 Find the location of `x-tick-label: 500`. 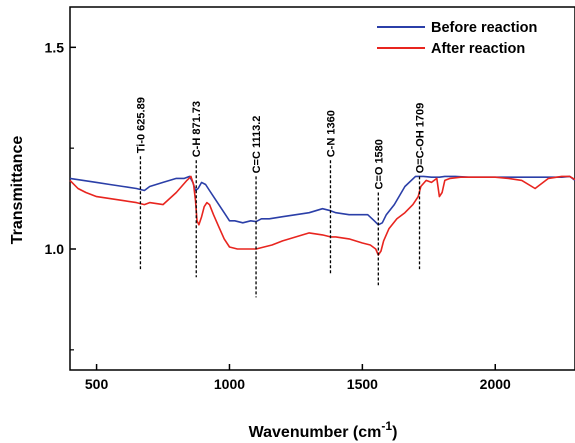

x-tick-label: 500 is located at coordinates (97, 384).